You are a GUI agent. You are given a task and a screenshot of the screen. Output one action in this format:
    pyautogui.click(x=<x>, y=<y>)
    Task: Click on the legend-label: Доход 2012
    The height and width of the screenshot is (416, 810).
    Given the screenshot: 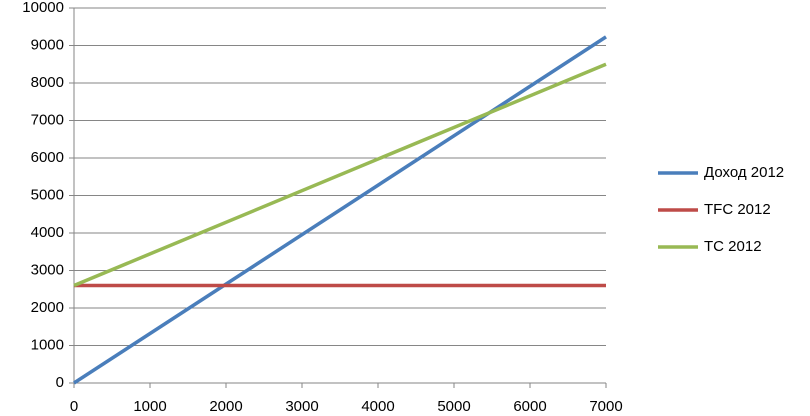 What is the action you would take?
    pyautogui.click(x=744, y=172)
    